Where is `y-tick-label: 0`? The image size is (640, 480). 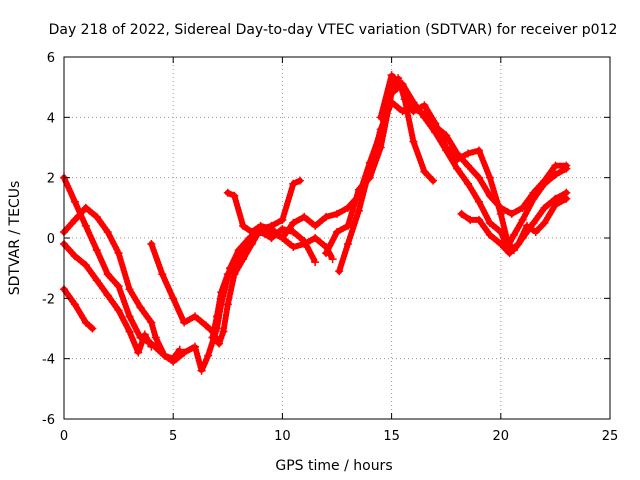 y-tick-label: 0 is located at coordinates (51, 239).